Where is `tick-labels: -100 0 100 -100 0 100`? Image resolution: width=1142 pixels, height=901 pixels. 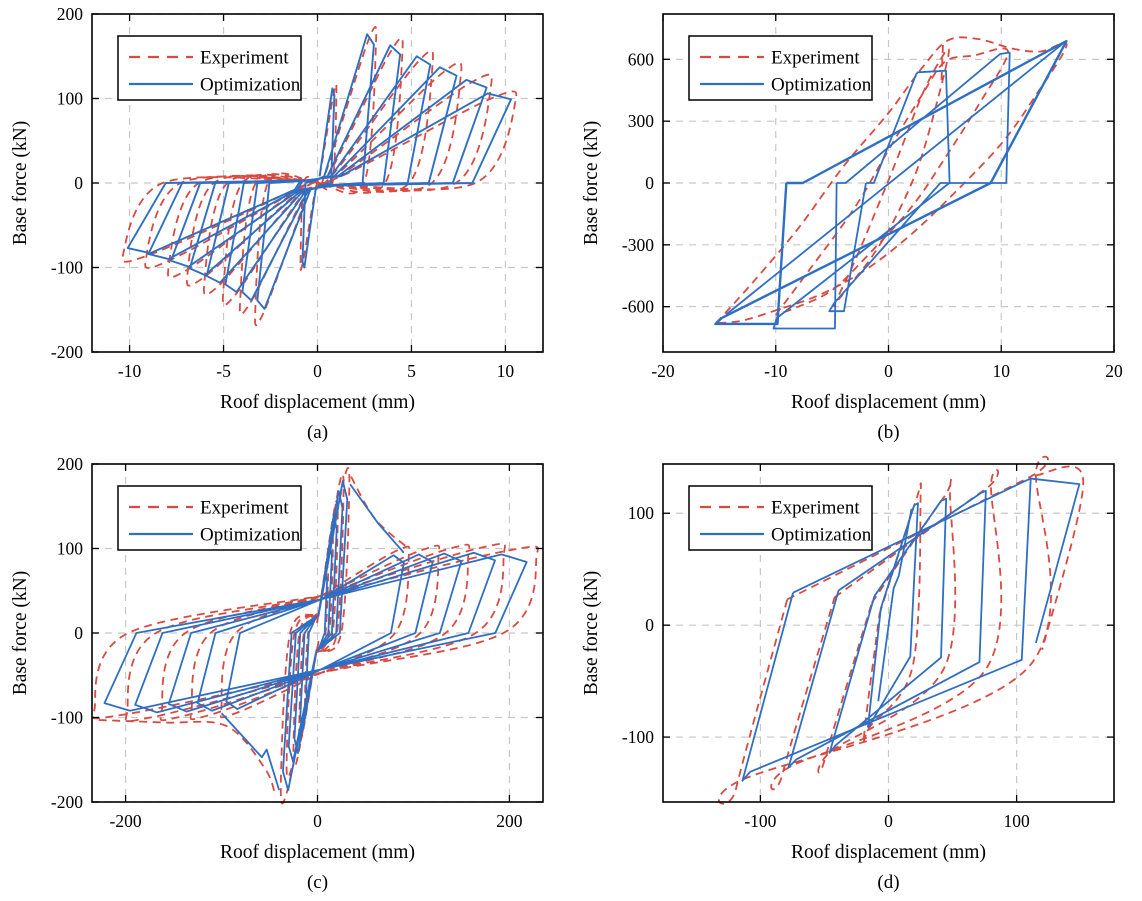 tick-labels: -100 0 100 -100 0 100 is located at coordinates (826, 667).